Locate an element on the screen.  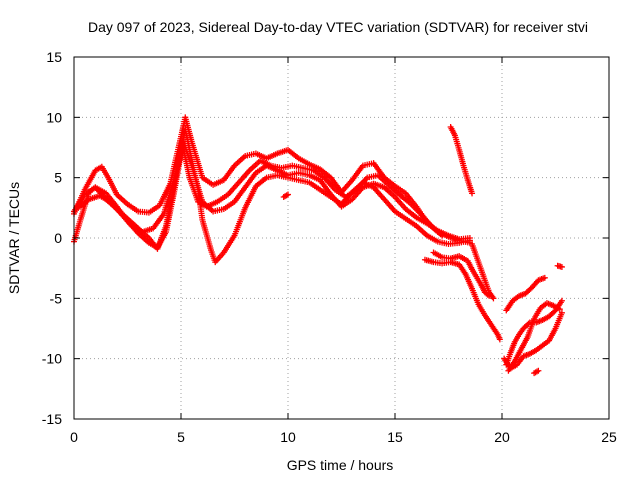
y-tick-label: 5 is located at coordinates (58, 178).